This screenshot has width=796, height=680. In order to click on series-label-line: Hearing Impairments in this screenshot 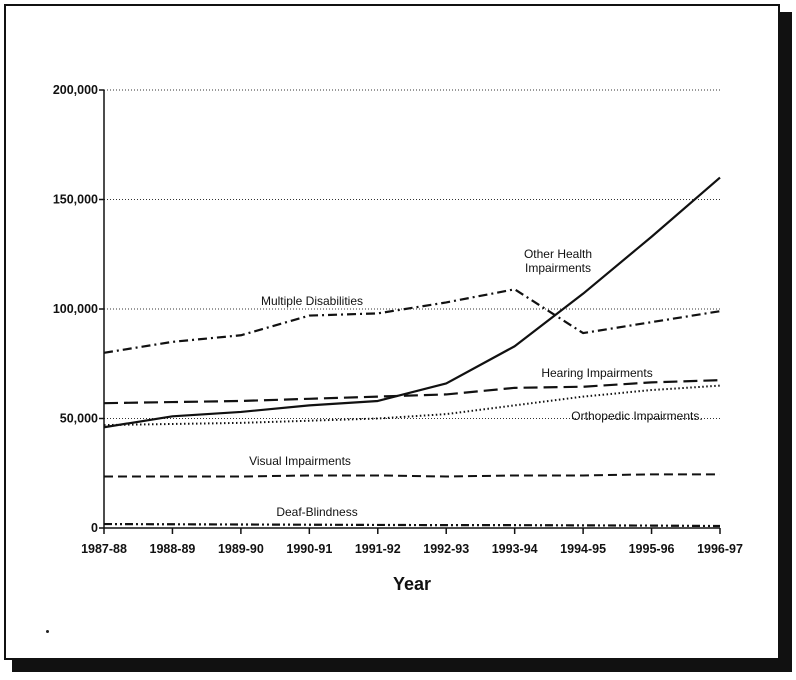, I will do `click(596, 373)`.